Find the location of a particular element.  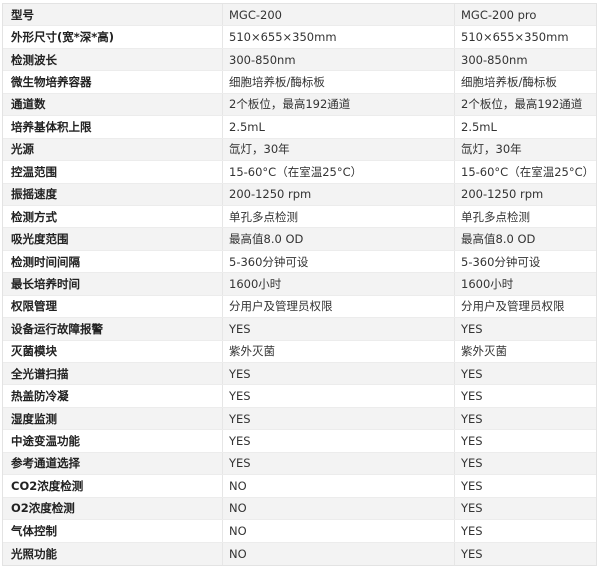

spec-name: CO2浓度检测 is located at coordinates (113, 486).